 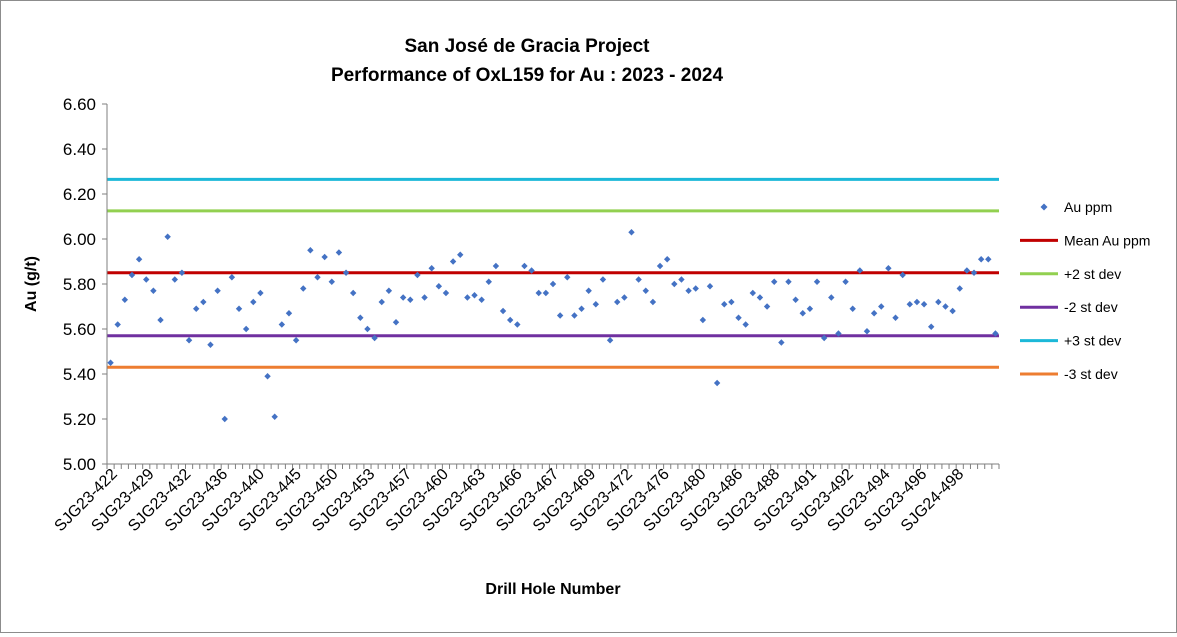 What do you see at coordinates (552, 589) in the screenshot?
I see `x-axis-label: Drill Hole Number` at bounding box center [552, 589].